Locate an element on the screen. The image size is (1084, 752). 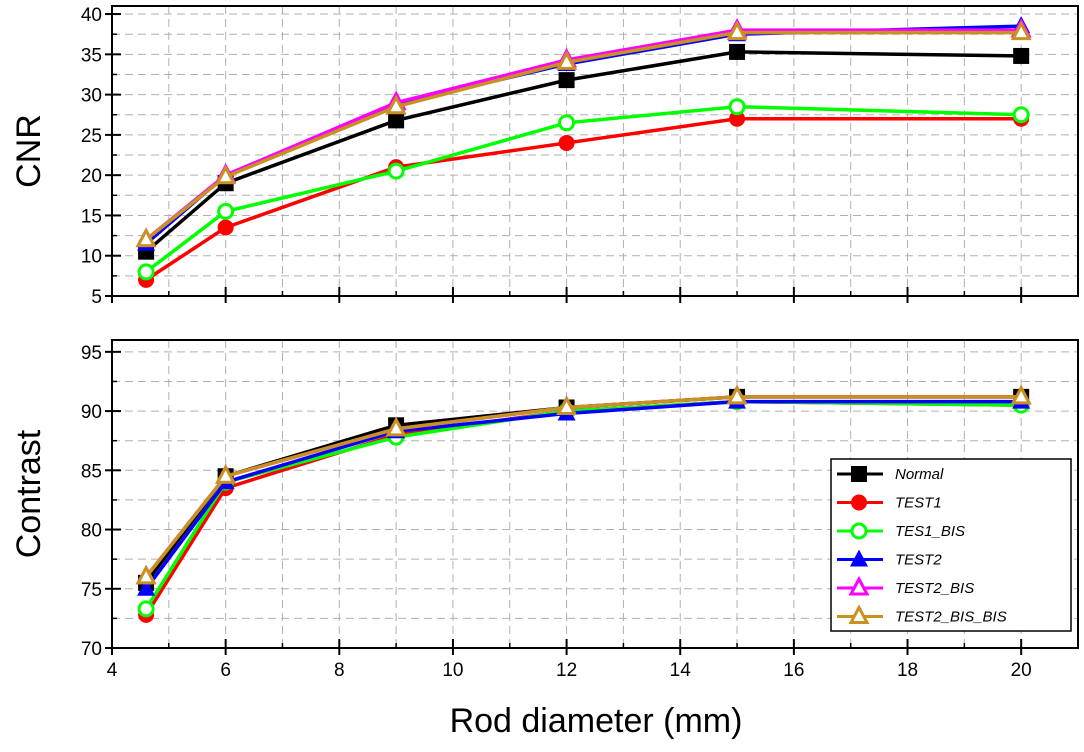
y-tick-label: 35 is located at coordinates (91, 55).